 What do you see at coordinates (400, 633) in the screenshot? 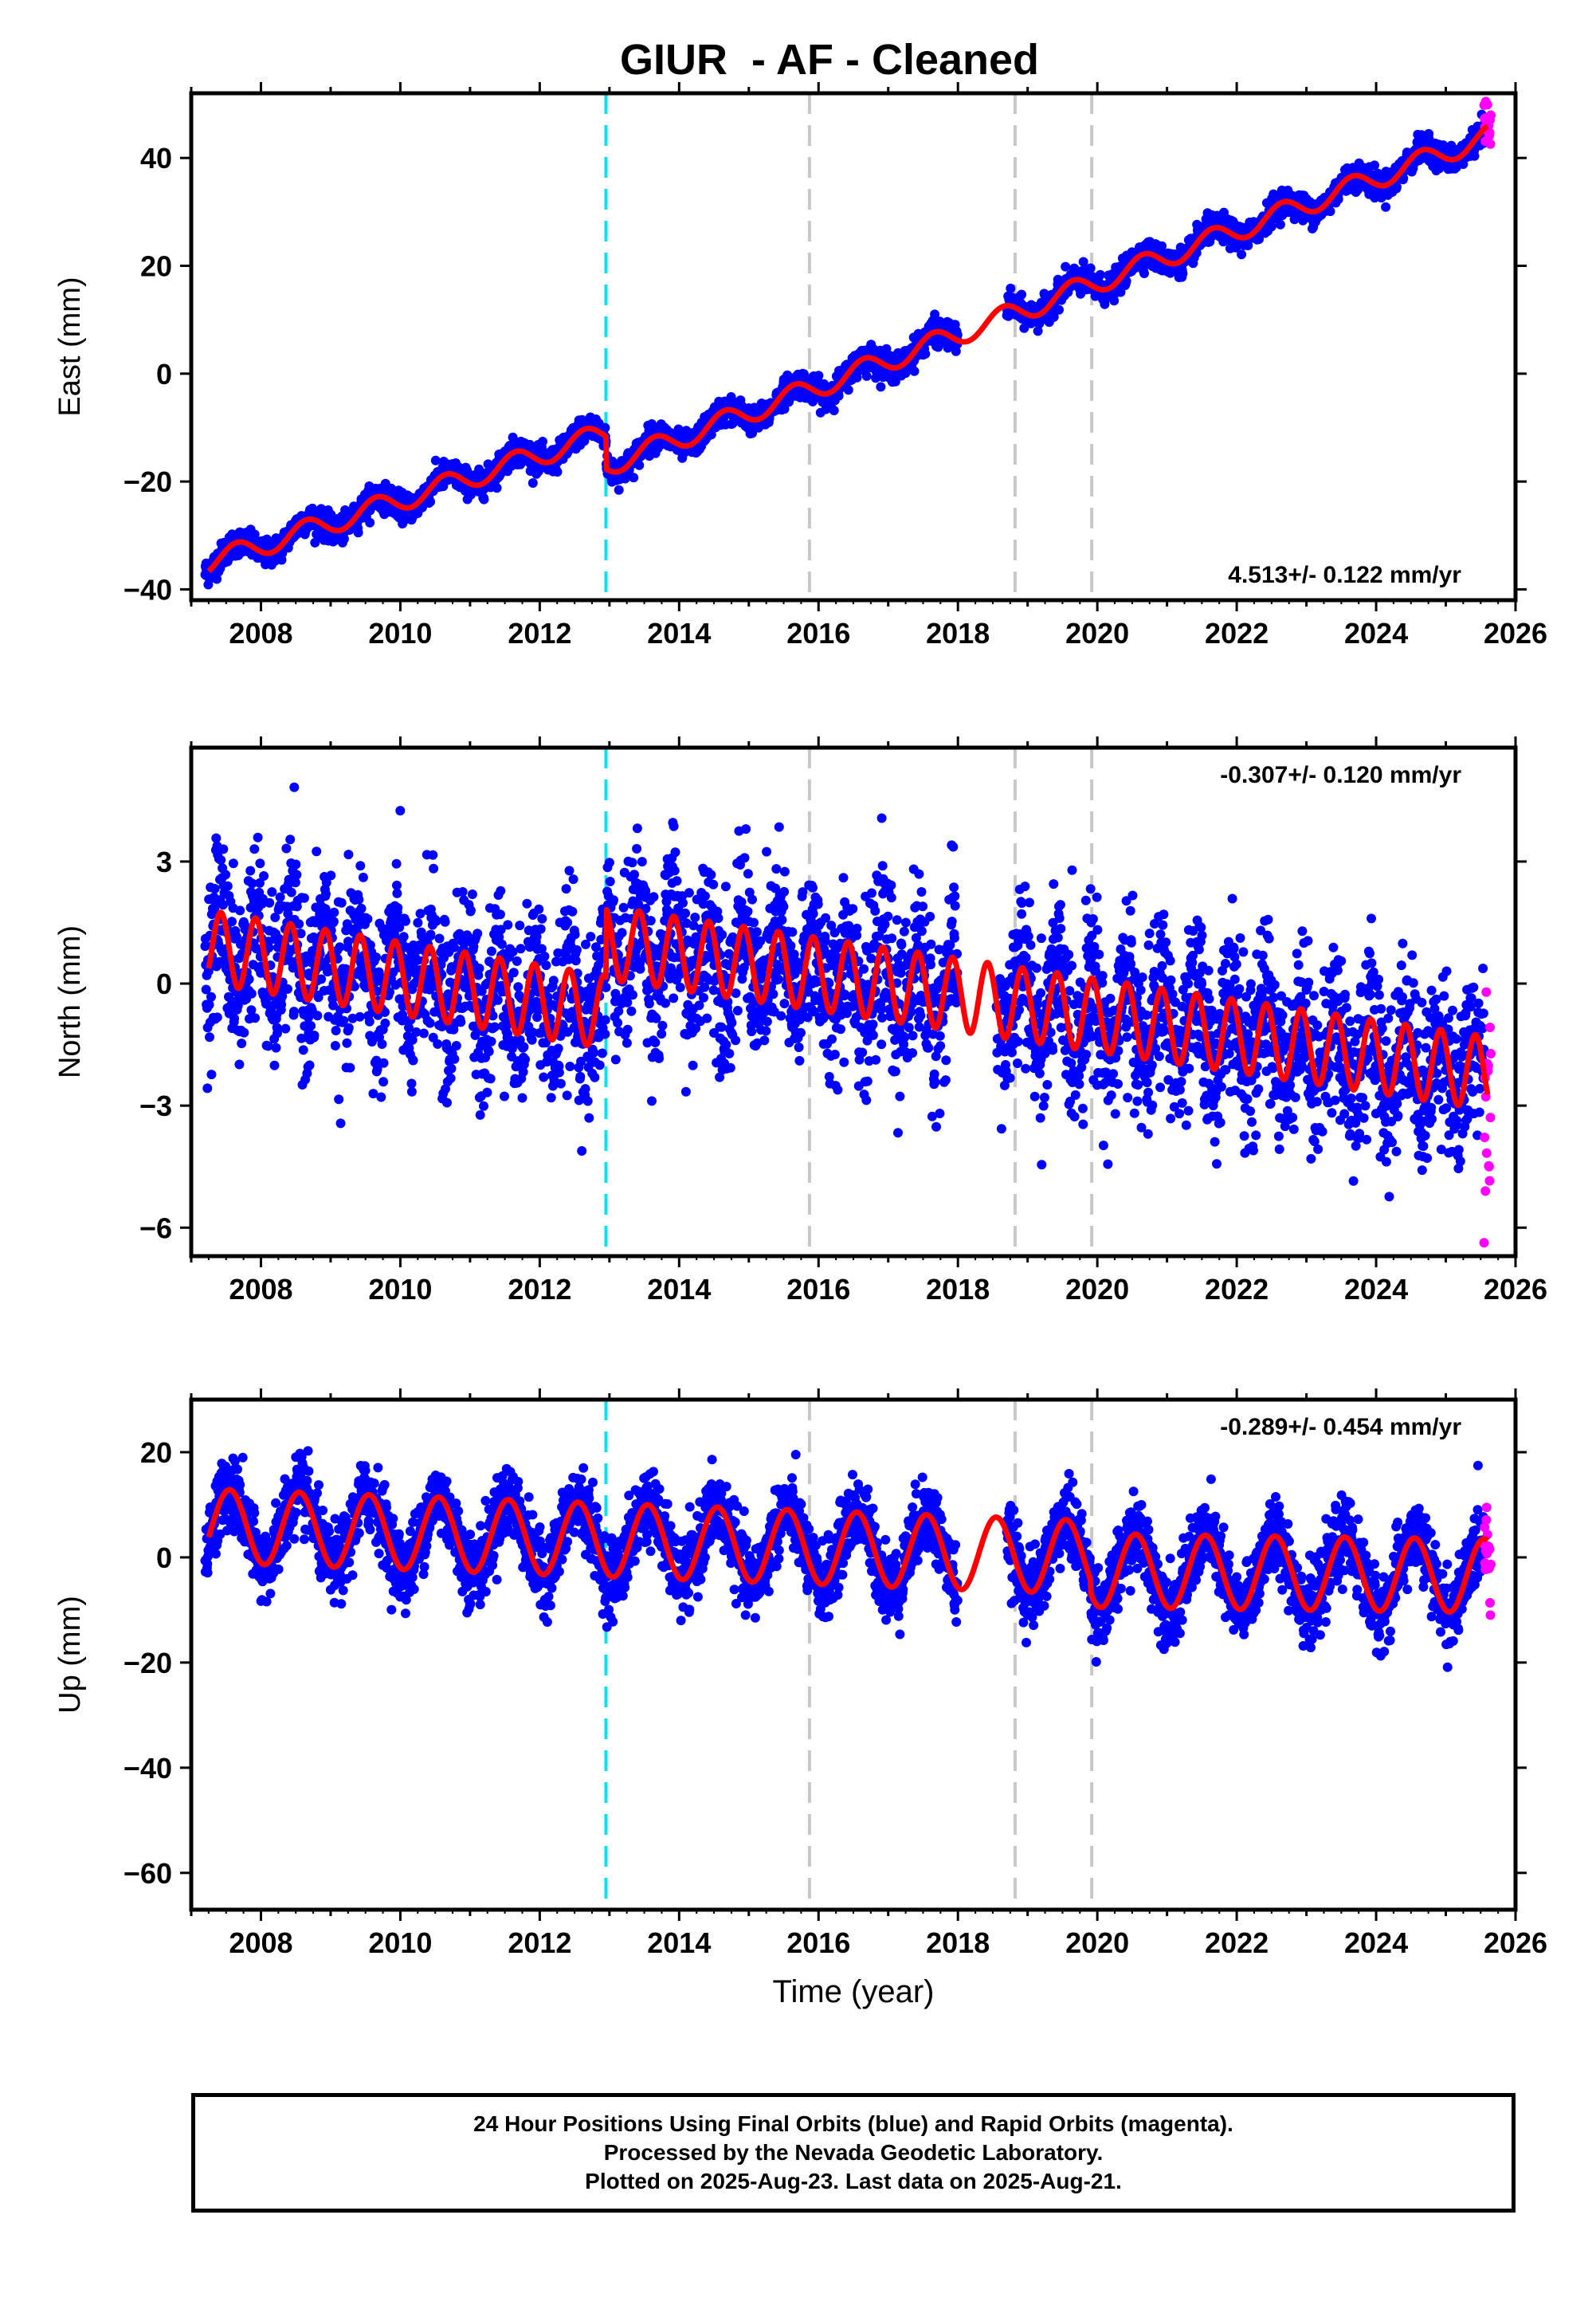
I see `x-tick-label: 2010` at bounding box center [400, 633].